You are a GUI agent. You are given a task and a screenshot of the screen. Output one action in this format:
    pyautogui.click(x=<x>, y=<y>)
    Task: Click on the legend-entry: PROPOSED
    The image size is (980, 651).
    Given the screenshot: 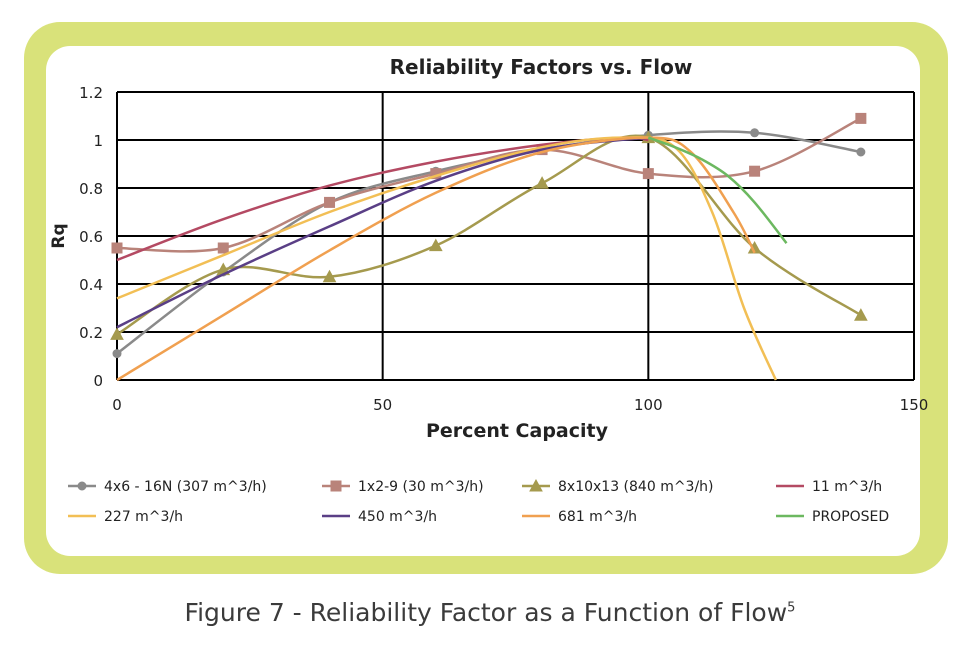 What is the action you would take?
    pyautogui.click(x=832, y=517)
    